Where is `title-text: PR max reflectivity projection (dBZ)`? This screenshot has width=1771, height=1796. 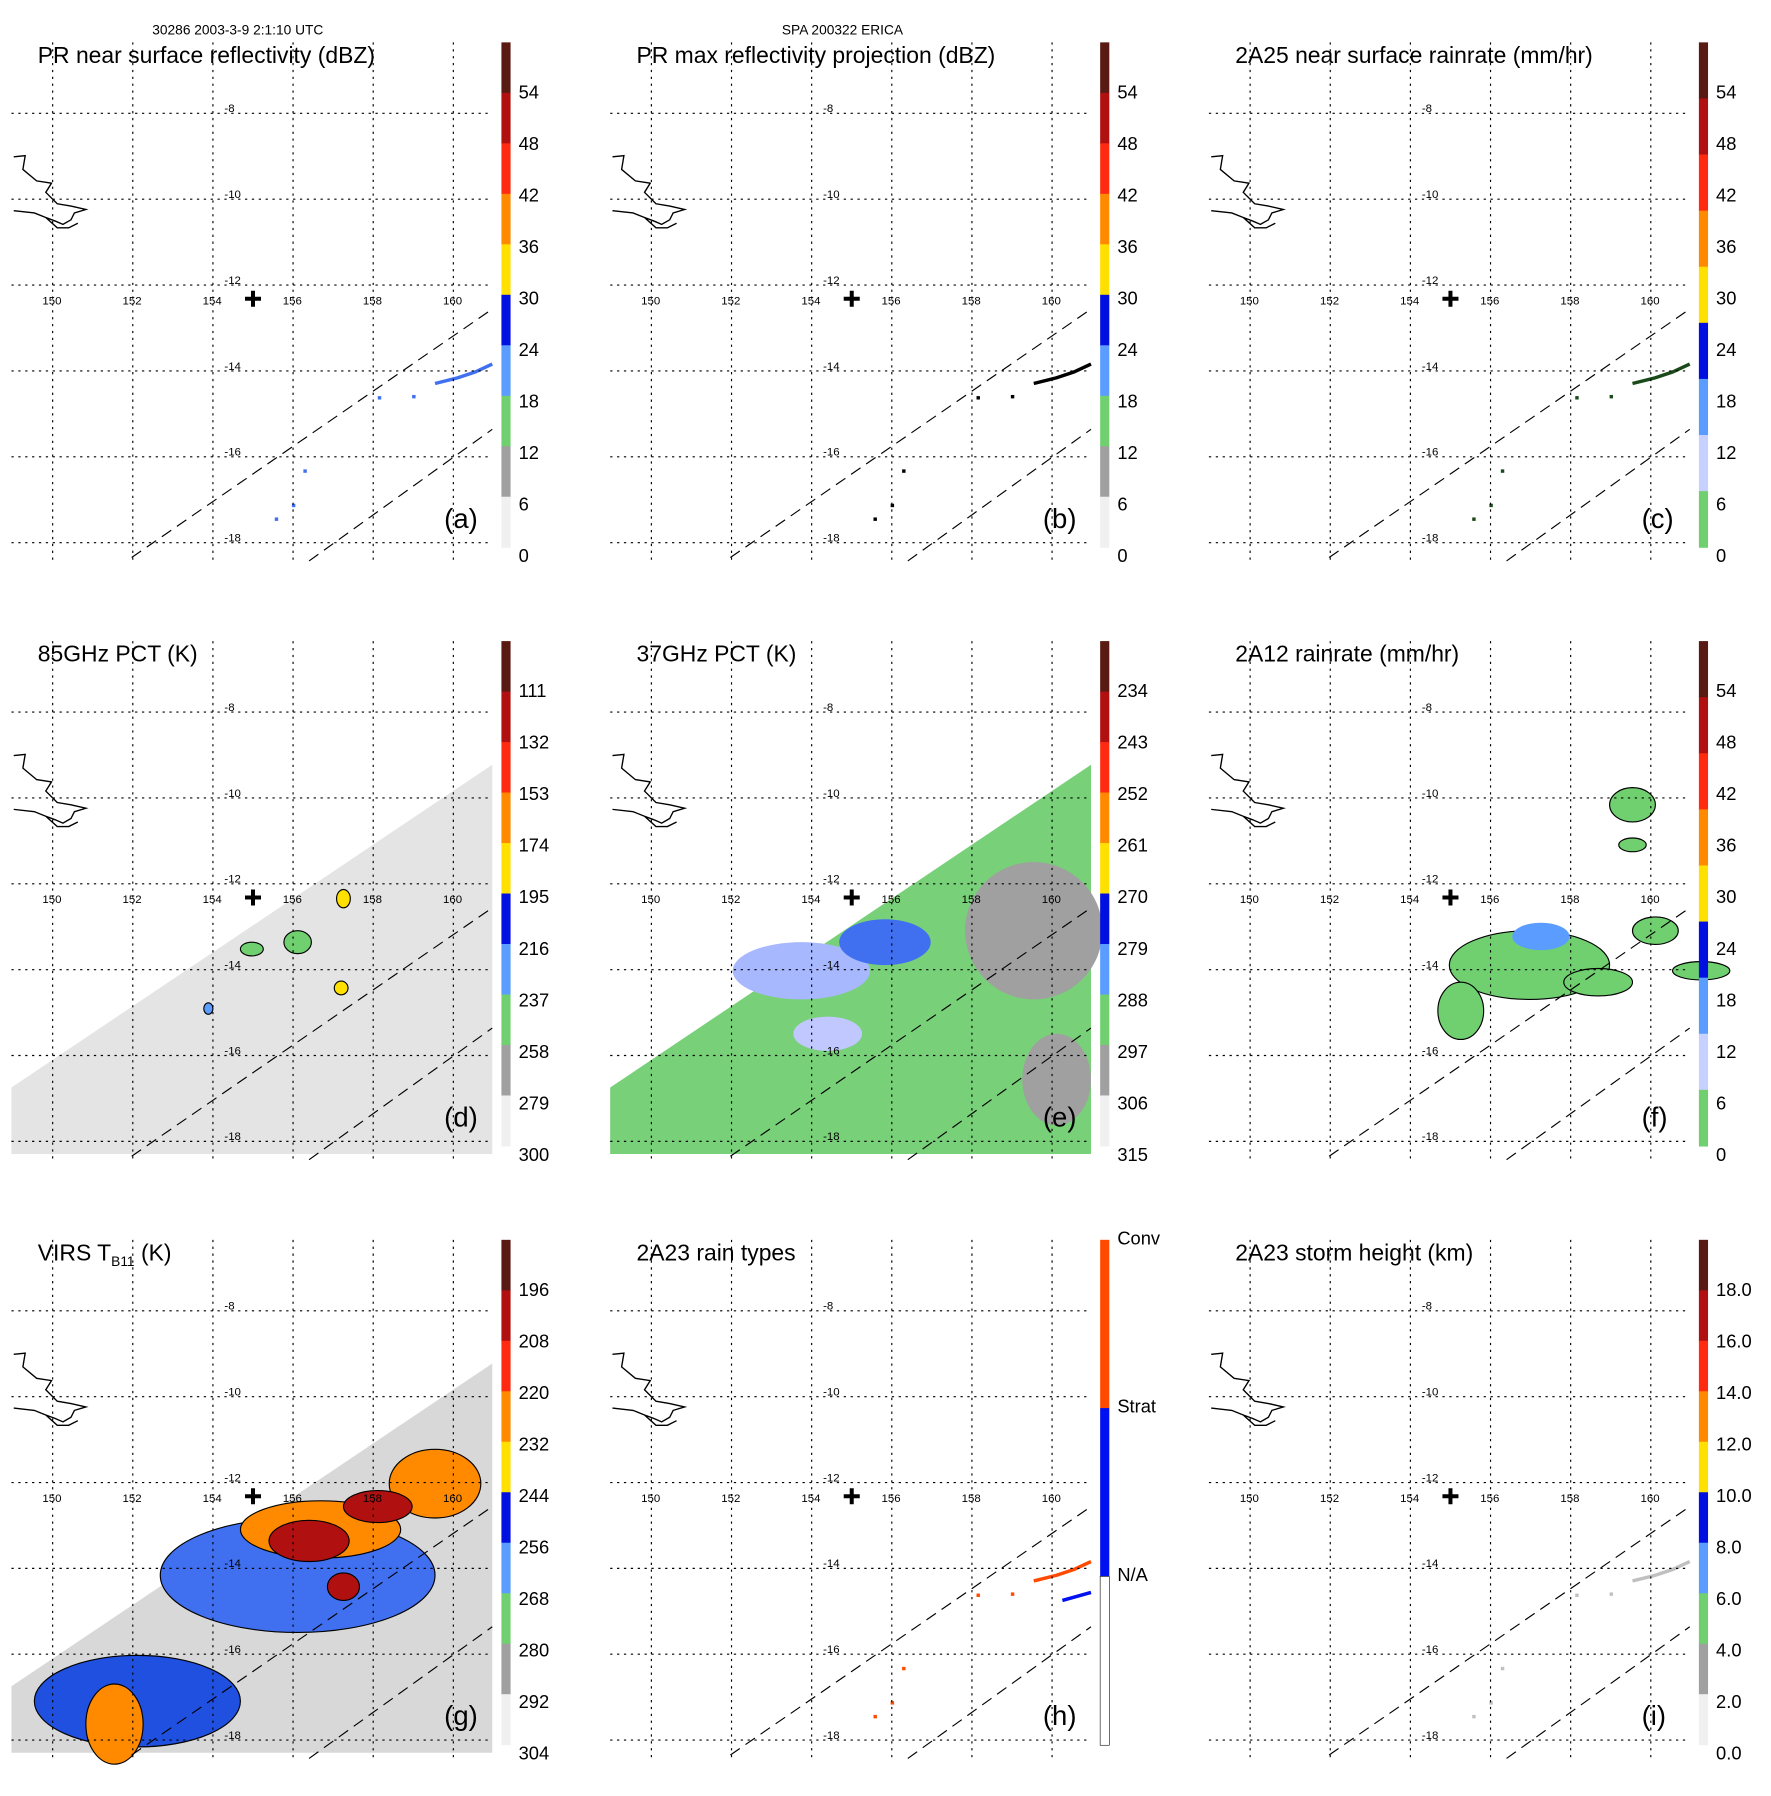
title-text: PR max reflectivity projection (dBZ) is located at coordinates (816, 56).